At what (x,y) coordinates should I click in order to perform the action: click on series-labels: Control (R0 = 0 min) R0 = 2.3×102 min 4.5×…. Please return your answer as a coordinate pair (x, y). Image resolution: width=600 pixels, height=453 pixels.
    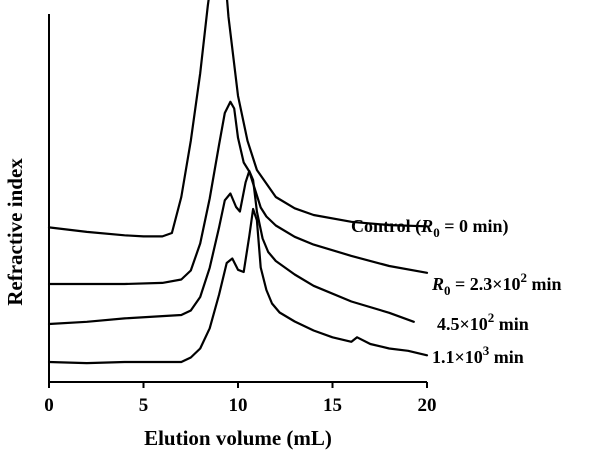
    Looking at the image, I should click on (456, 291).